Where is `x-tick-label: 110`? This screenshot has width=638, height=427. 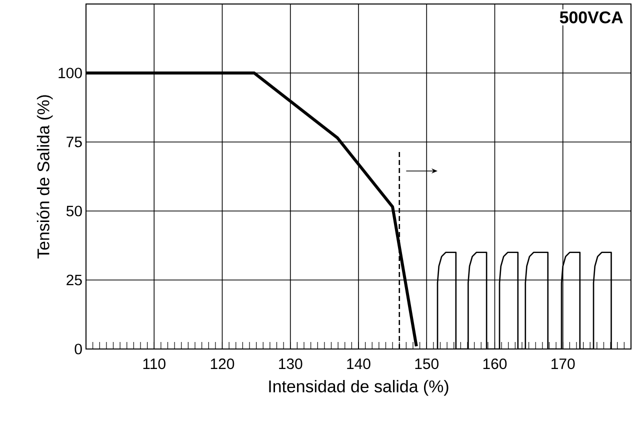
x-tick-label: 110 is located at coordinates (154, 364).